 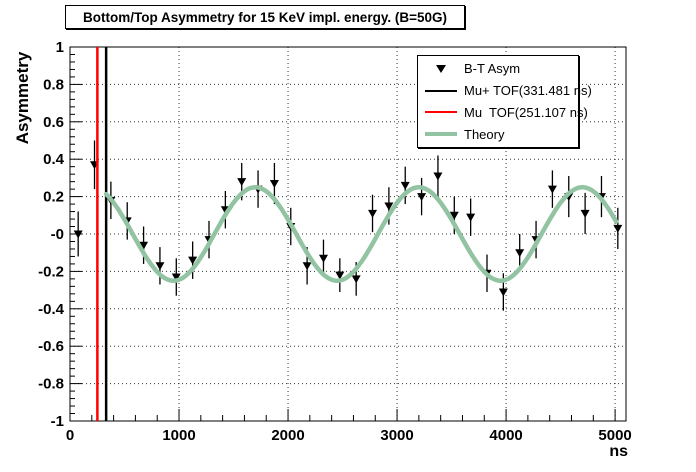 What do you see at coordinates (396, 435) in the screenshot?
I see `x-tick-label: 3000` at bounding box center [396, 435].